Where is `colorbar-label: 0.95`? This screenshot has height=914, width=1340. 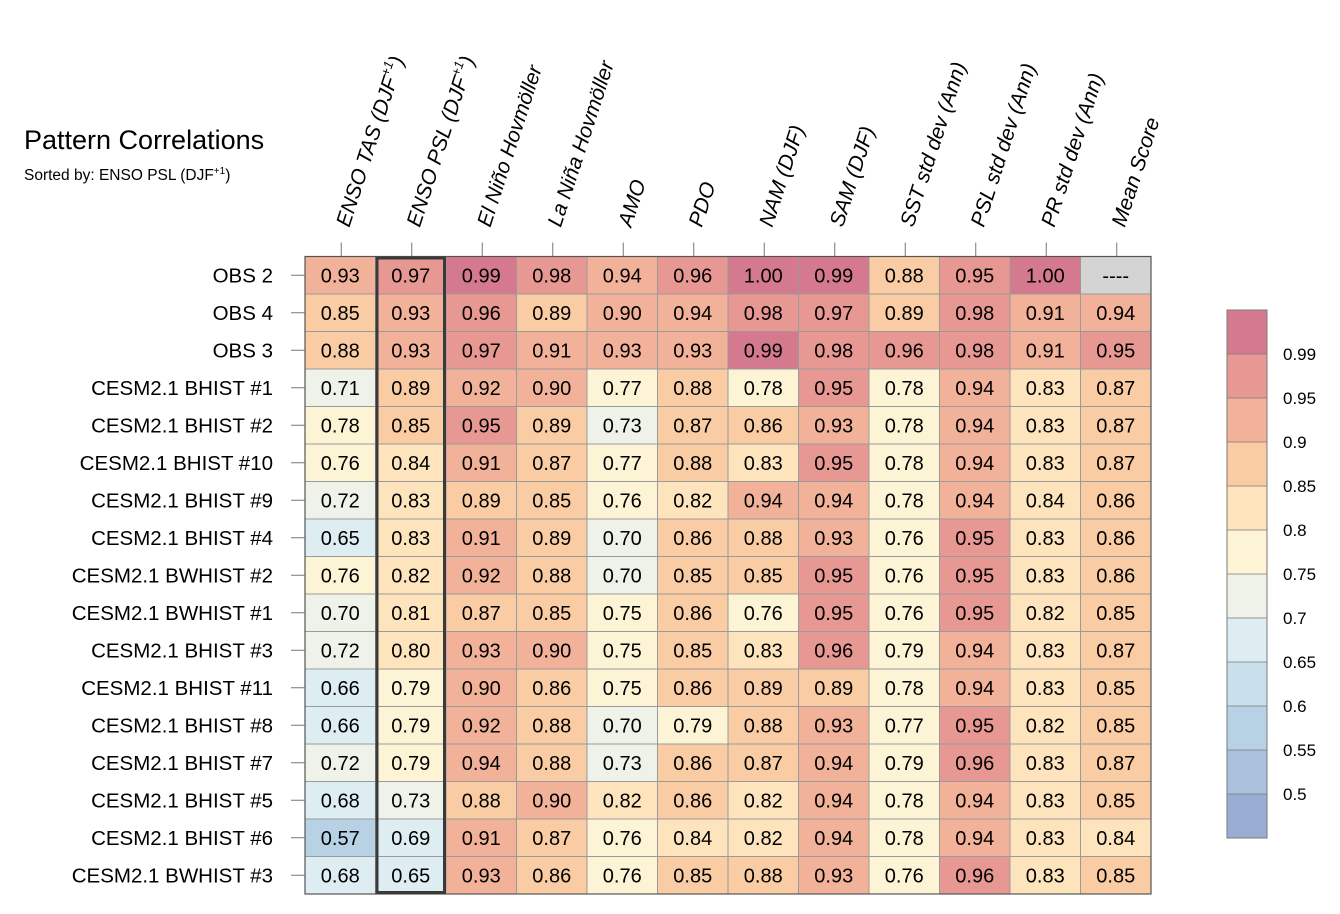
colorbar-label: 0.95 is located at coordinates (1299, 398).